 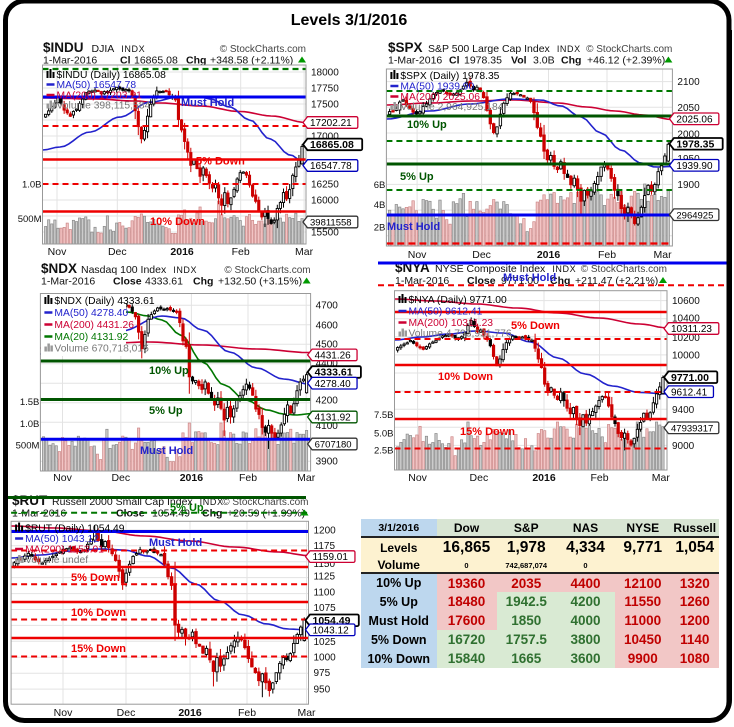 I want to click on svg-text: 2016, so click(x=544, y=478).